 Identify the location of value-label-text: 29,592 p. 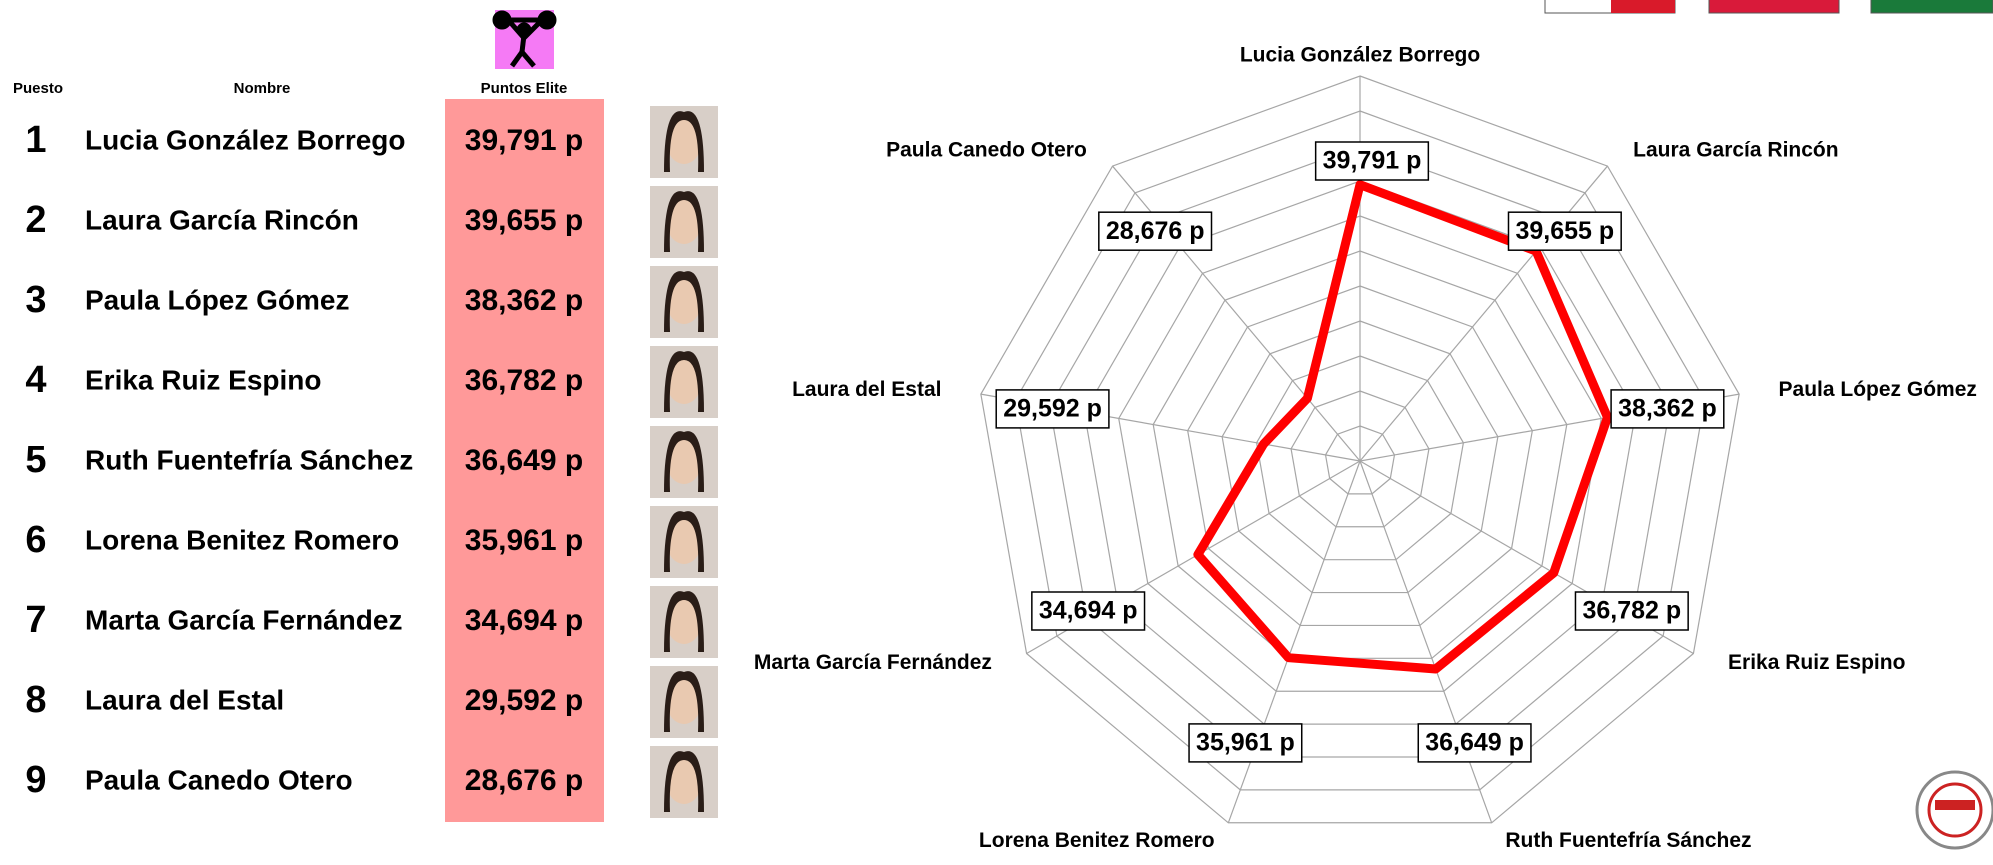
(1052, 409).